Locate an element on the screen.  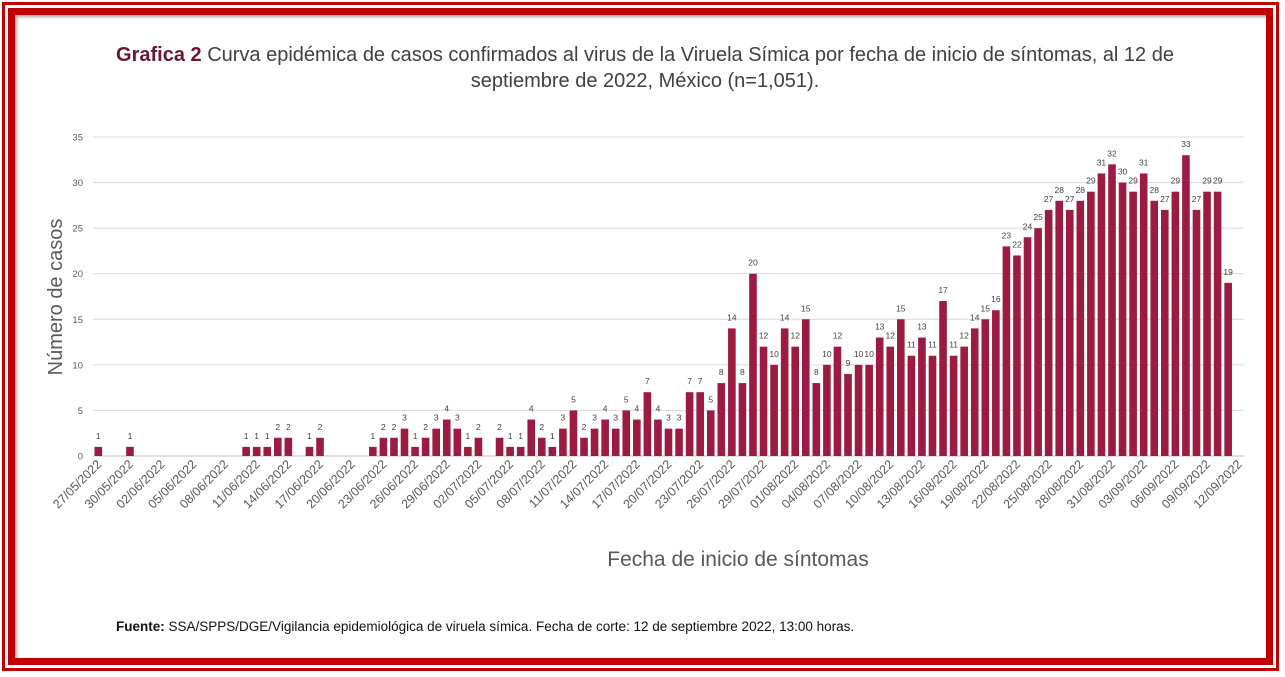
data-label: 30 is located at coordinates (1123, 172).